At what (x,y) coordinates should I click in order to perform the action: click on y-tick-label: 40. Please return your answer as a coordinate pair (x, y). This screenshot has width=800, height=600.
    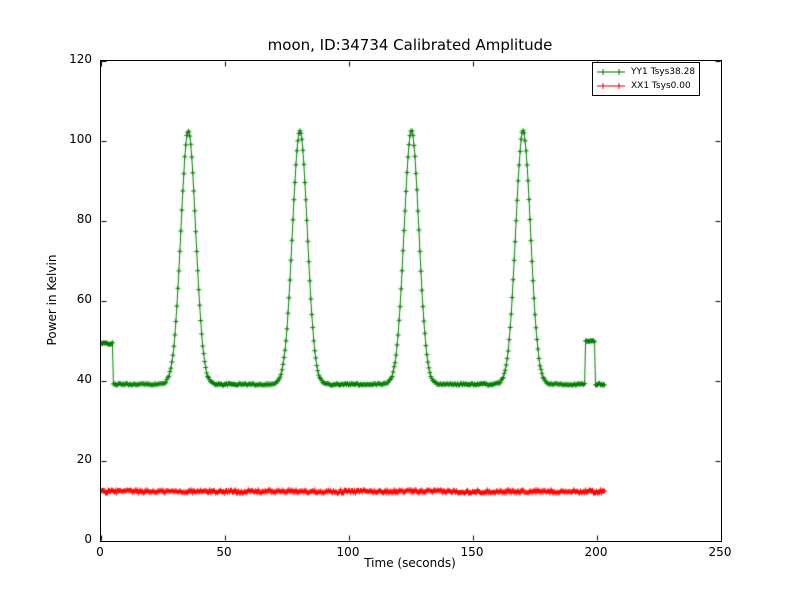
    Looking at the image, I should click on (84, 379).